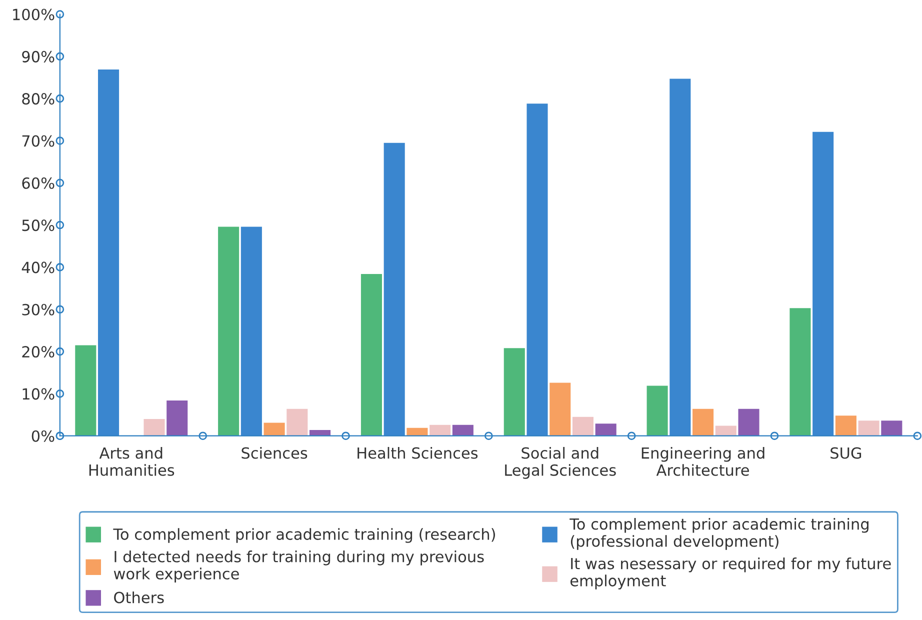  Describe the element at coordinates (730, 574) in the screenshot. I see `legend-label: It was nesessary or required for my future employment` at that location.